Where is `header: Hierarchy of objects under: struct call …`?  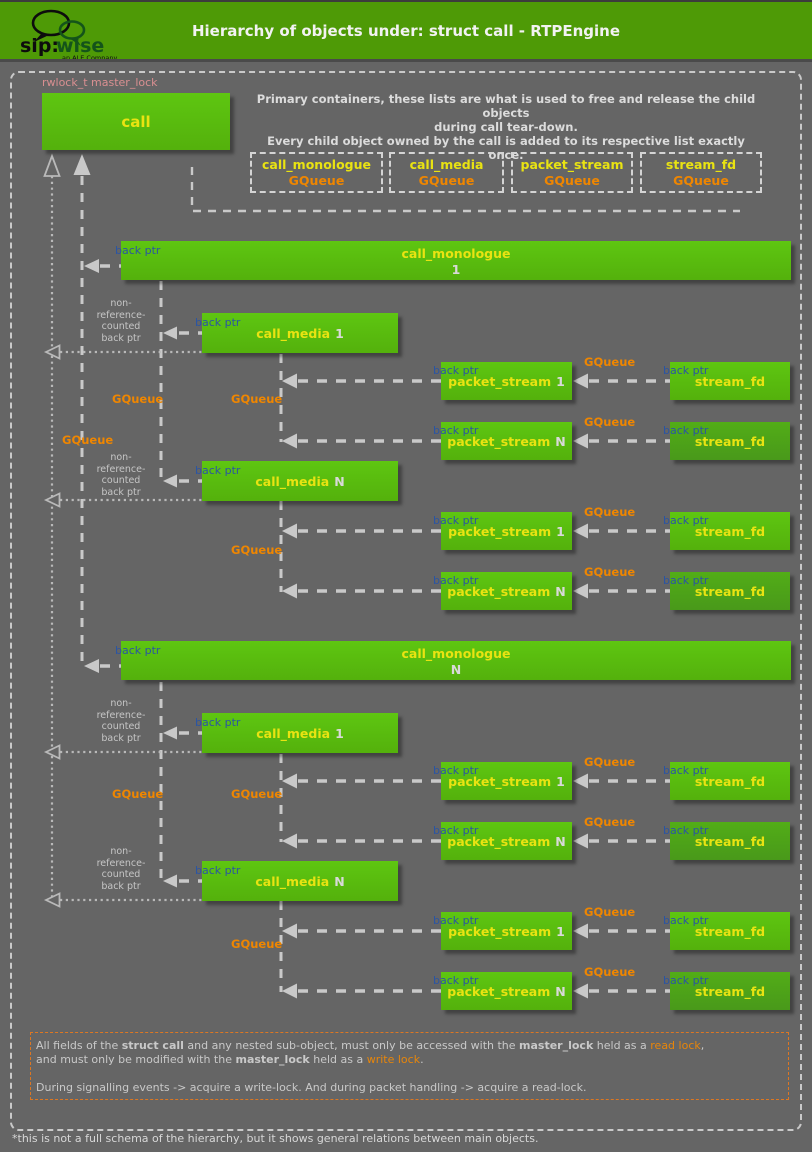
header: Hierarchy of objects under: struct call … is located at coordinates (406, 31).